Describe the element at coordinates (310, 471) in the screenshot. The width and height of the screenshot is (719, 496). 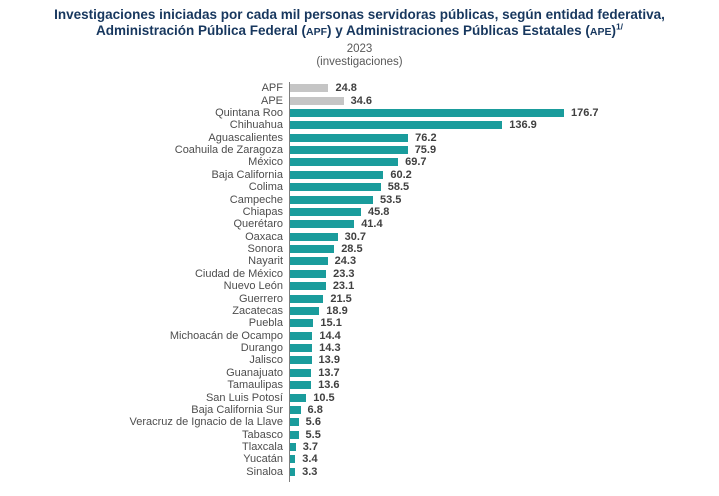
I see `value-label: 3.3` at that location.